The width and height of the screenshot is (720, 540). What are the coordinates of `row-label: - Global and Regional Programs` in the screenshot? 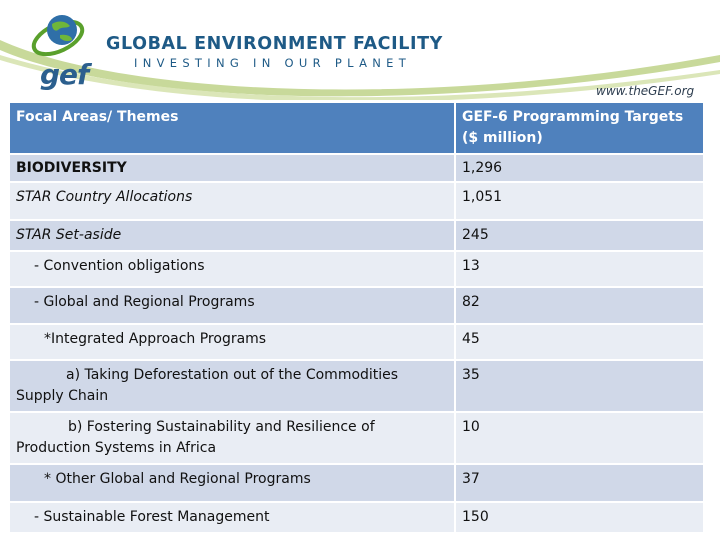 It's located at (232, 305).